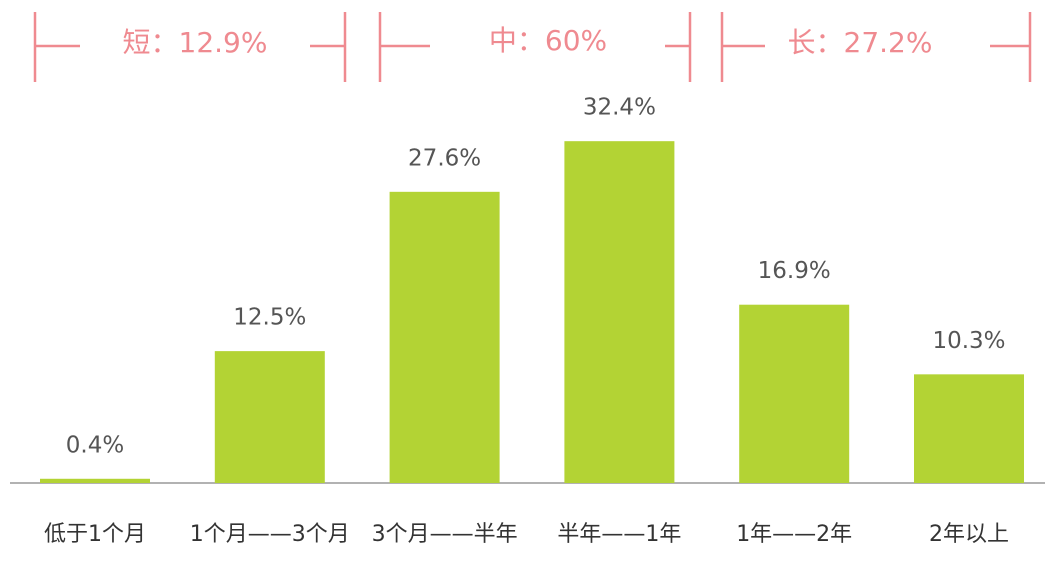 This screenshot has height=585, width=1045. Describe the element at coordinates (968, 341) in the screenshot. I see `value-label: 10.3%` at that location.